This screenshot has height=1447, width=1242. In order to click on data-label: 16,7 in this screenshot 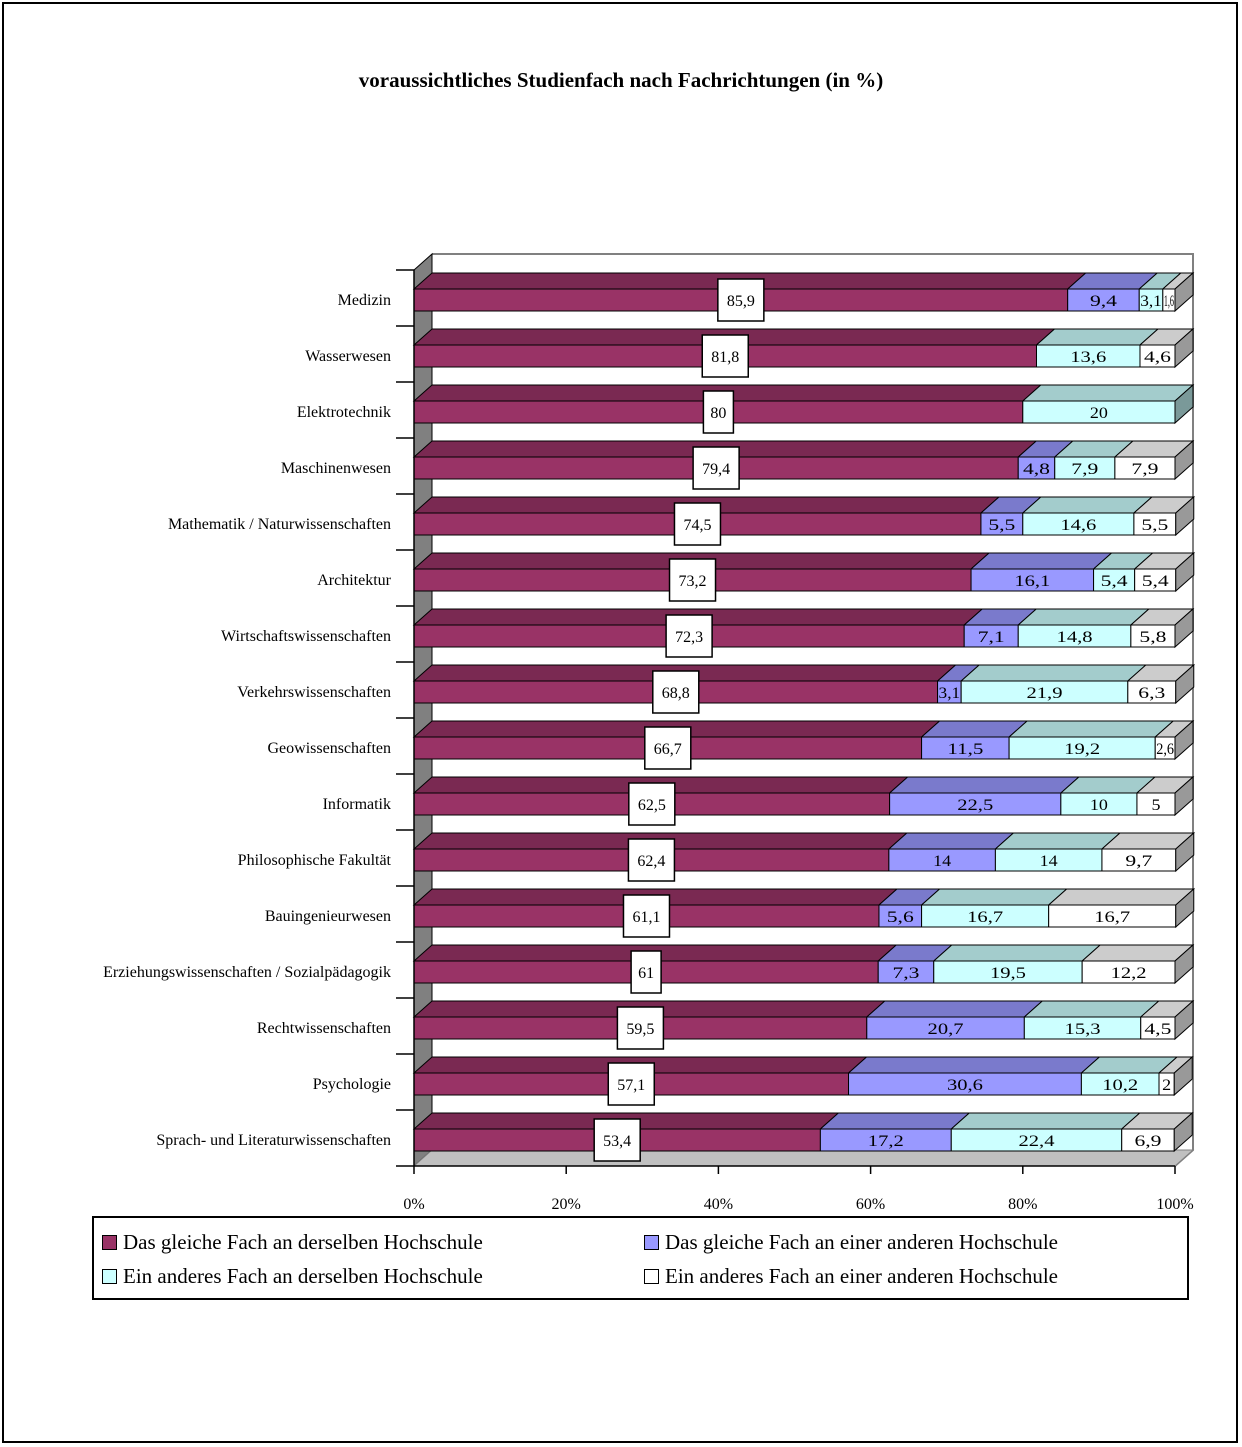, I will do `click(1112, 917)`.